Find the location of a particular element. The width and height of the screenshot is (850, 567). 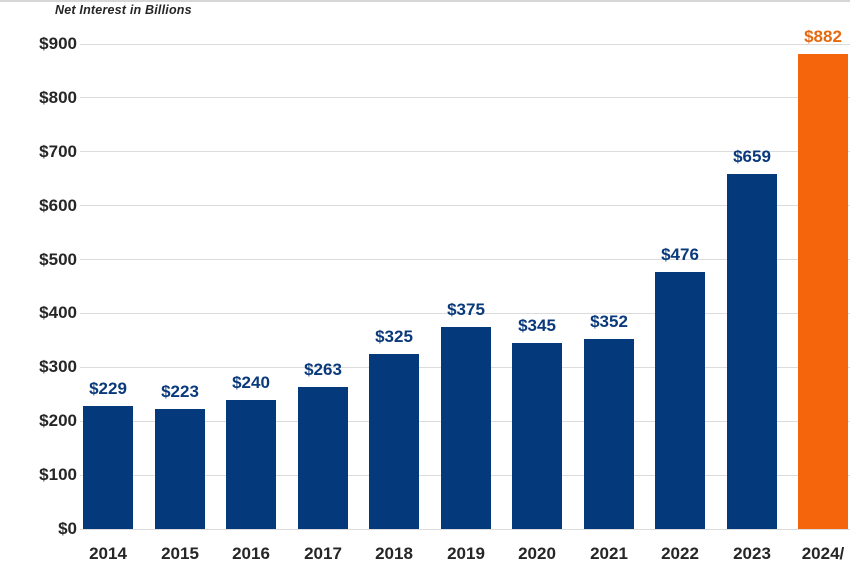

y-tick-label: $200 is located at coordinates (58, 421).